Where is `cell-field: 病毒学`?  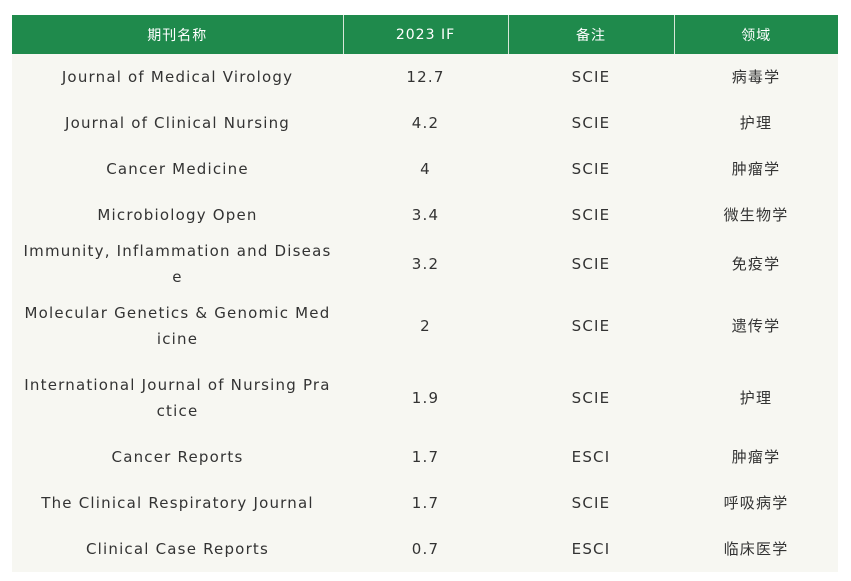
cell-field: 病毒学 is located at coordinates (756, 77).